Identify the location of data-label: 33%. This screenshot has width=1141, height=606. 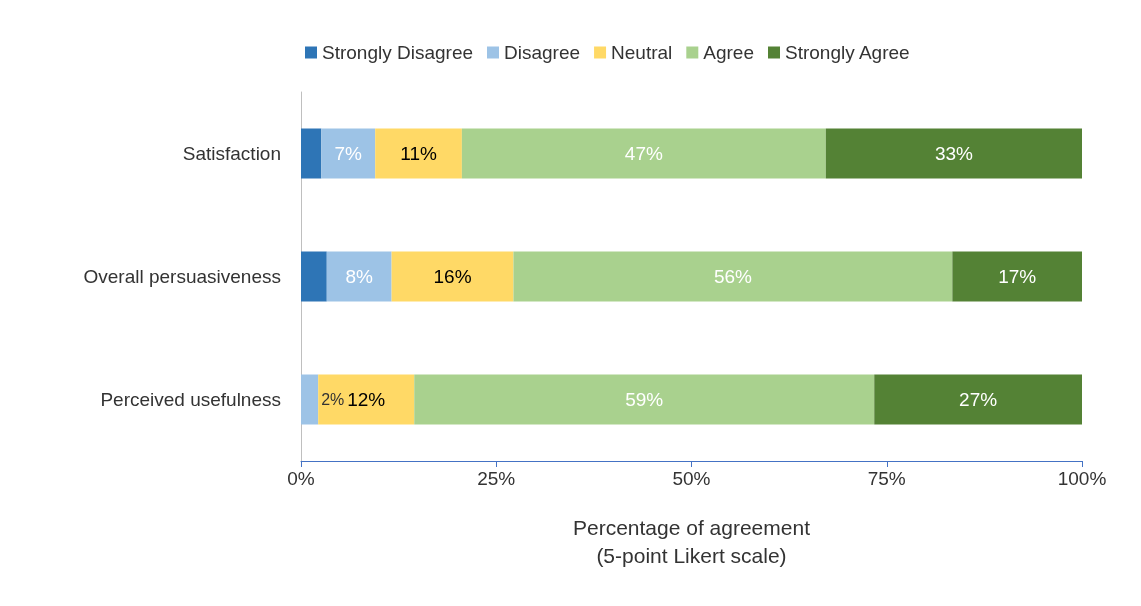
(954, 153).